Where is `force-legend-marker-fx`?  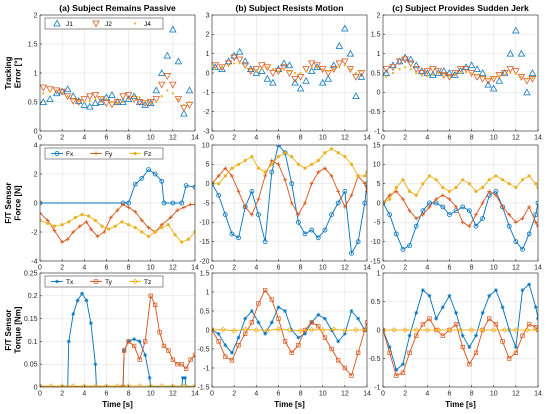
force-legend-marker-fx is located at coordinates (57, 153).